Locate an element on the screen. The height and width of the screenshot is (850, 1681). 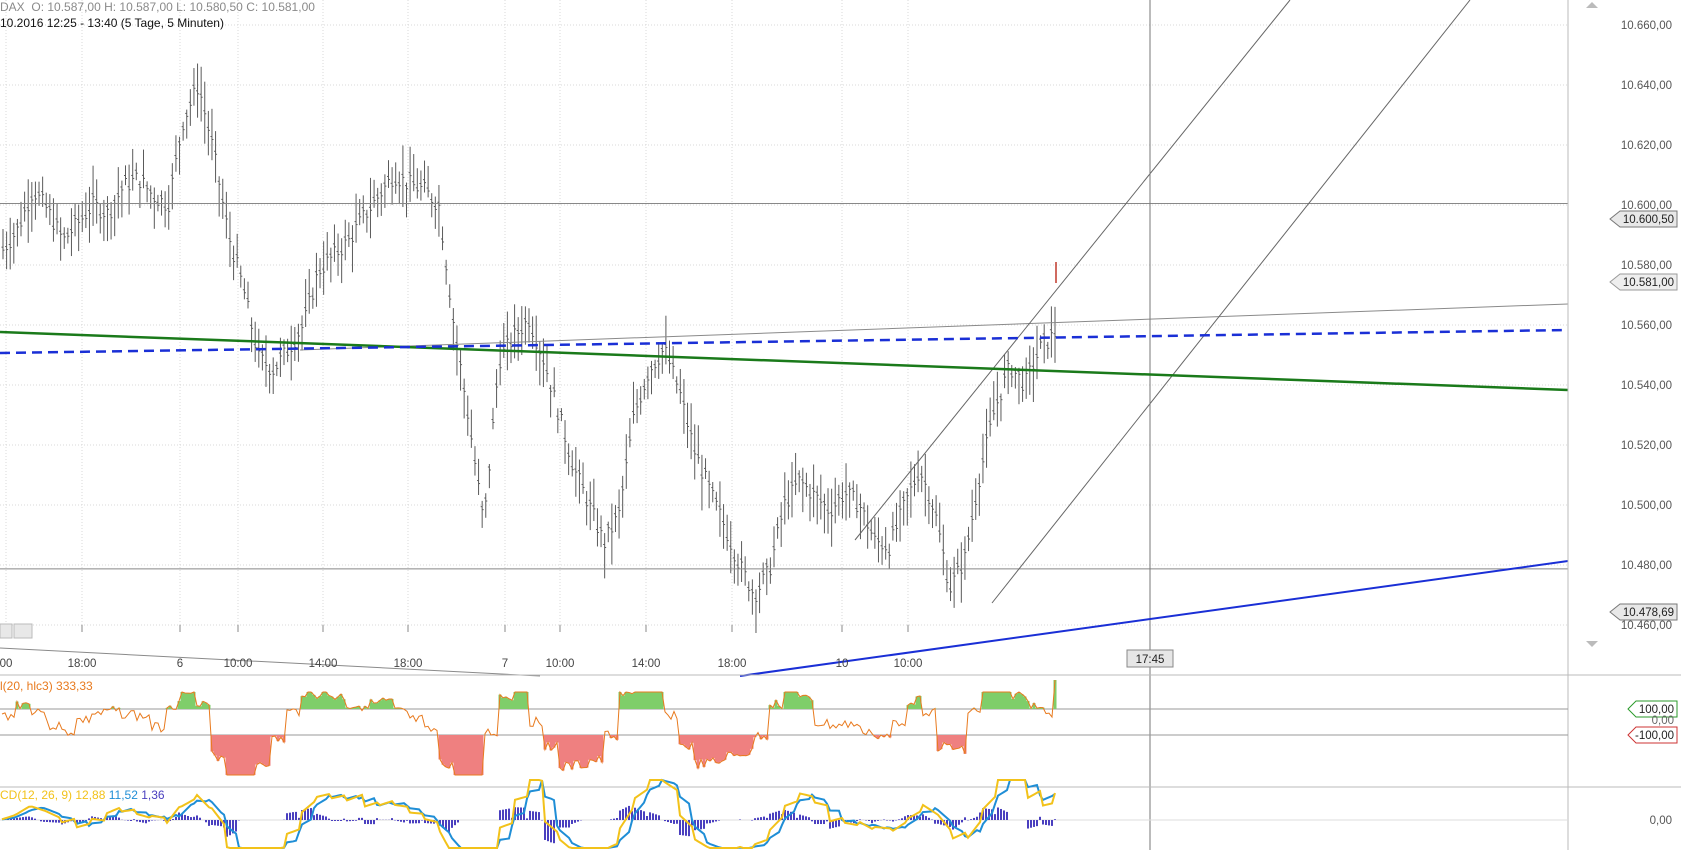
tag-label: 10.478,69 is located at coordinates (1648, 613).